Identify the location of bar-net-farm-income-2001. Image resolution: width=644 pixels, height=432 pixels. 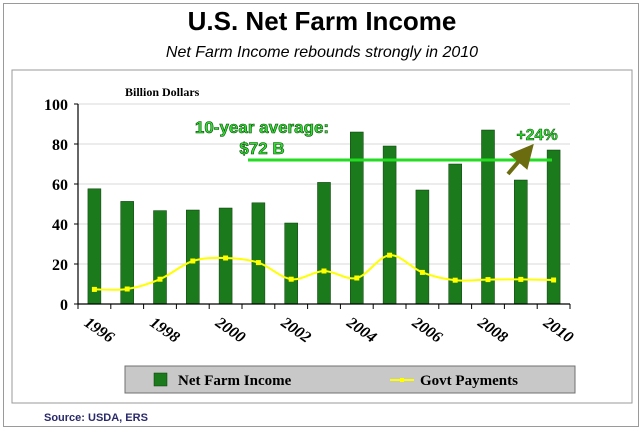
(258, 253).